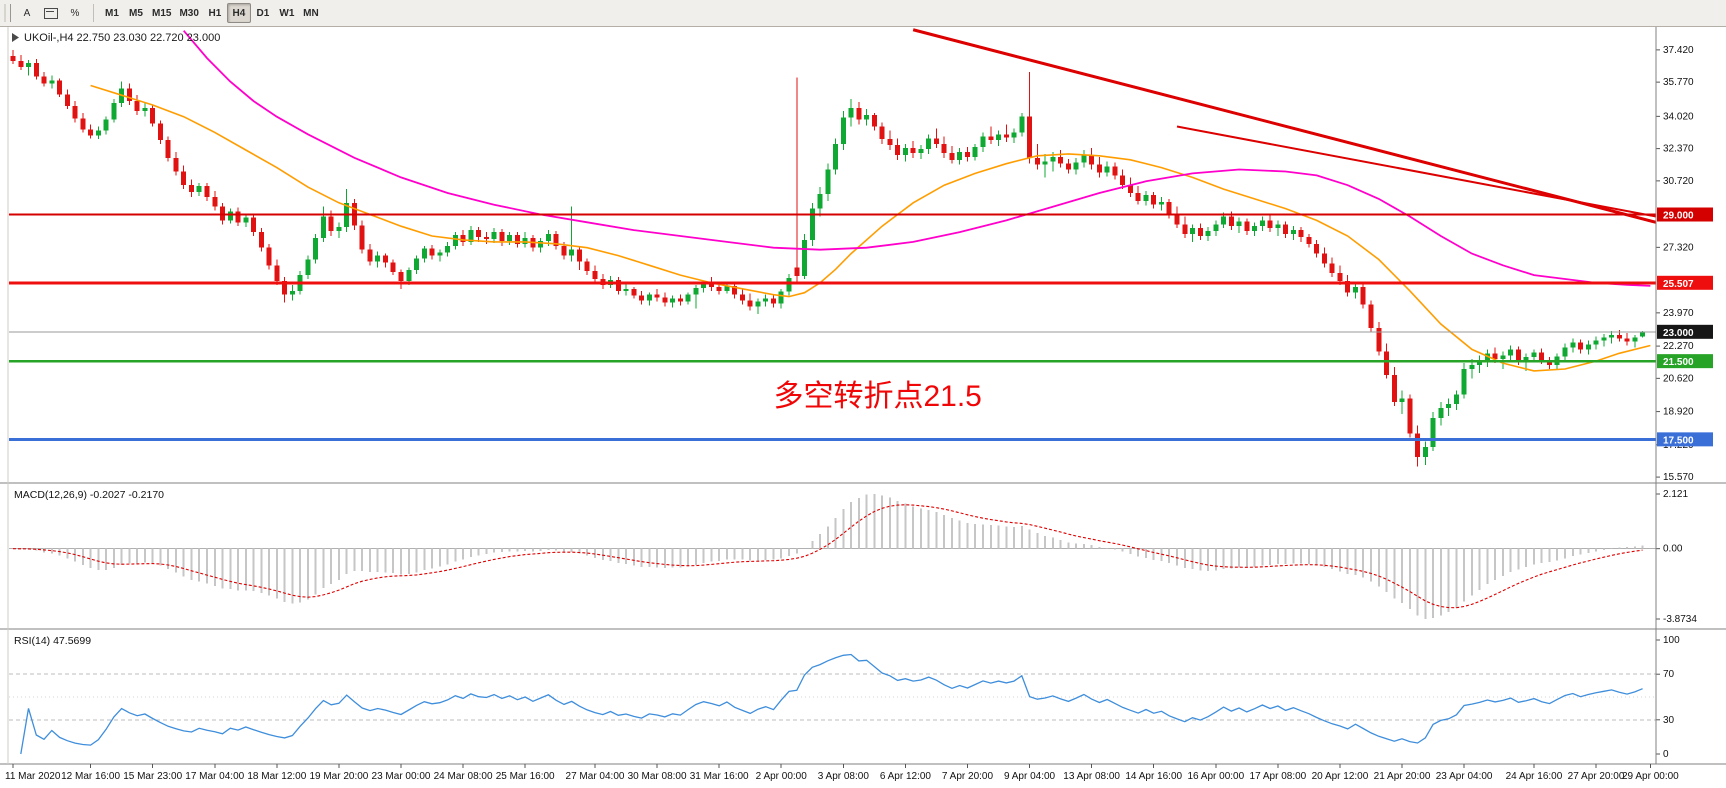 The image size is (1726, 788). I want to click on time-tick-label: 24 Apr 16:00, so click(1534, 776).